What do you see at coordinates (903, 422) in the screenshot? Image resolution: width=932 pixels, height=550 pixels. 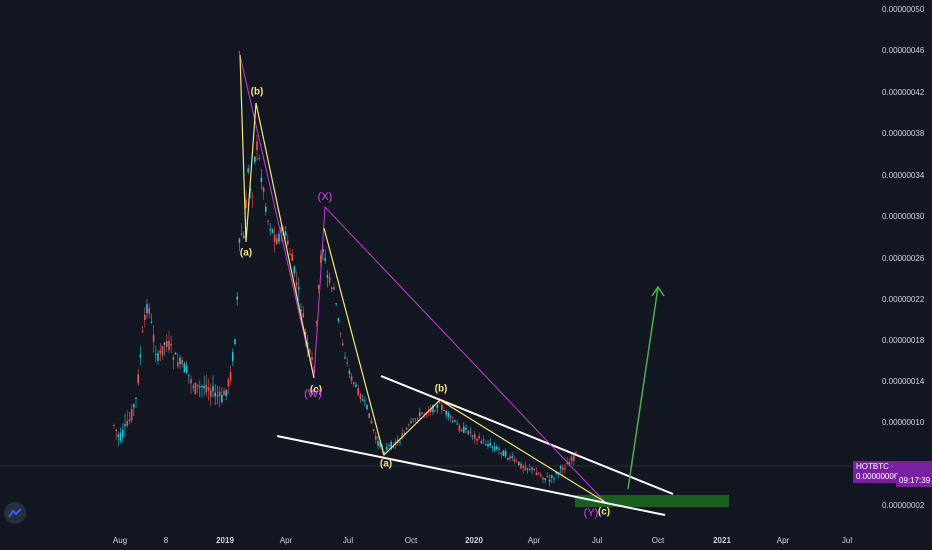 I see `y-tick-label: 0.00000010` at bounding box center [903, 422].